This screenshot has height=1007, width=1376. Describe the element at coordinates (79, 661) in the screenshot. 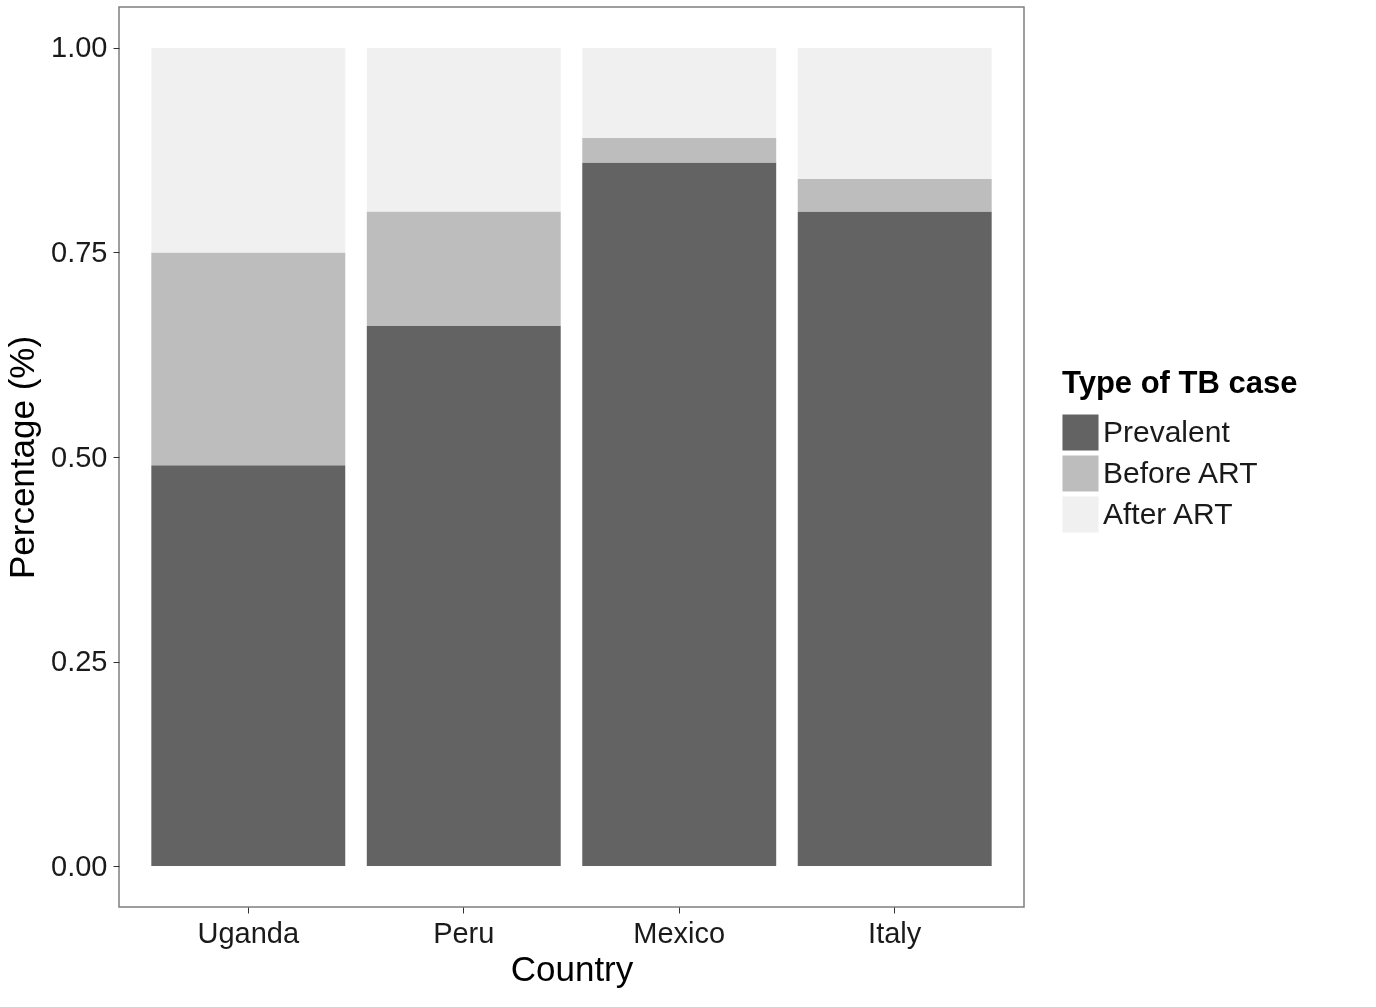

I see `y-tick-label: 0.25` at that location.